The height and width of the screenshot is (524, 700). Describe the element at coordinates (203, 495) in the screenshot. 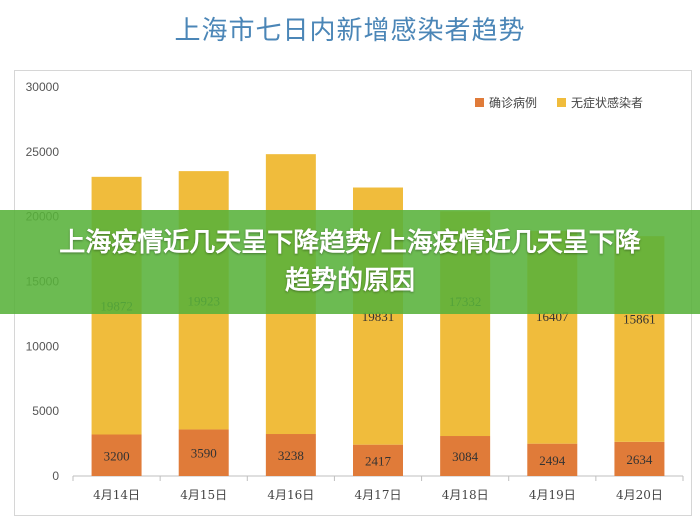

I see `x-category-label: 4月15日` at that location.